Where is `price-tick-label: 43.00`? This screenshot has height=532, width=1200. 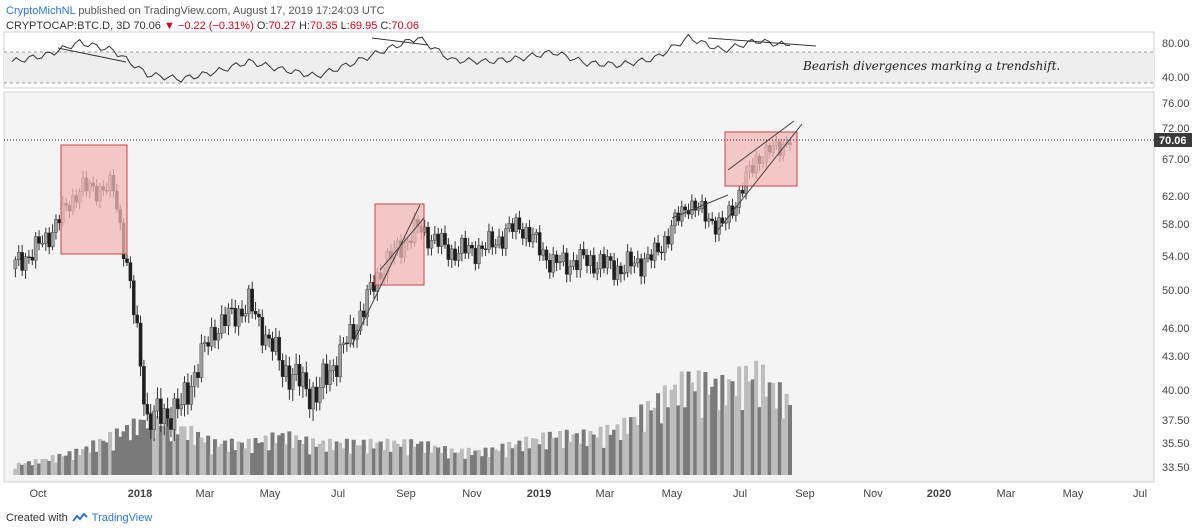 price-tick-label: 43.00 is located at coordinates (1176, 357).